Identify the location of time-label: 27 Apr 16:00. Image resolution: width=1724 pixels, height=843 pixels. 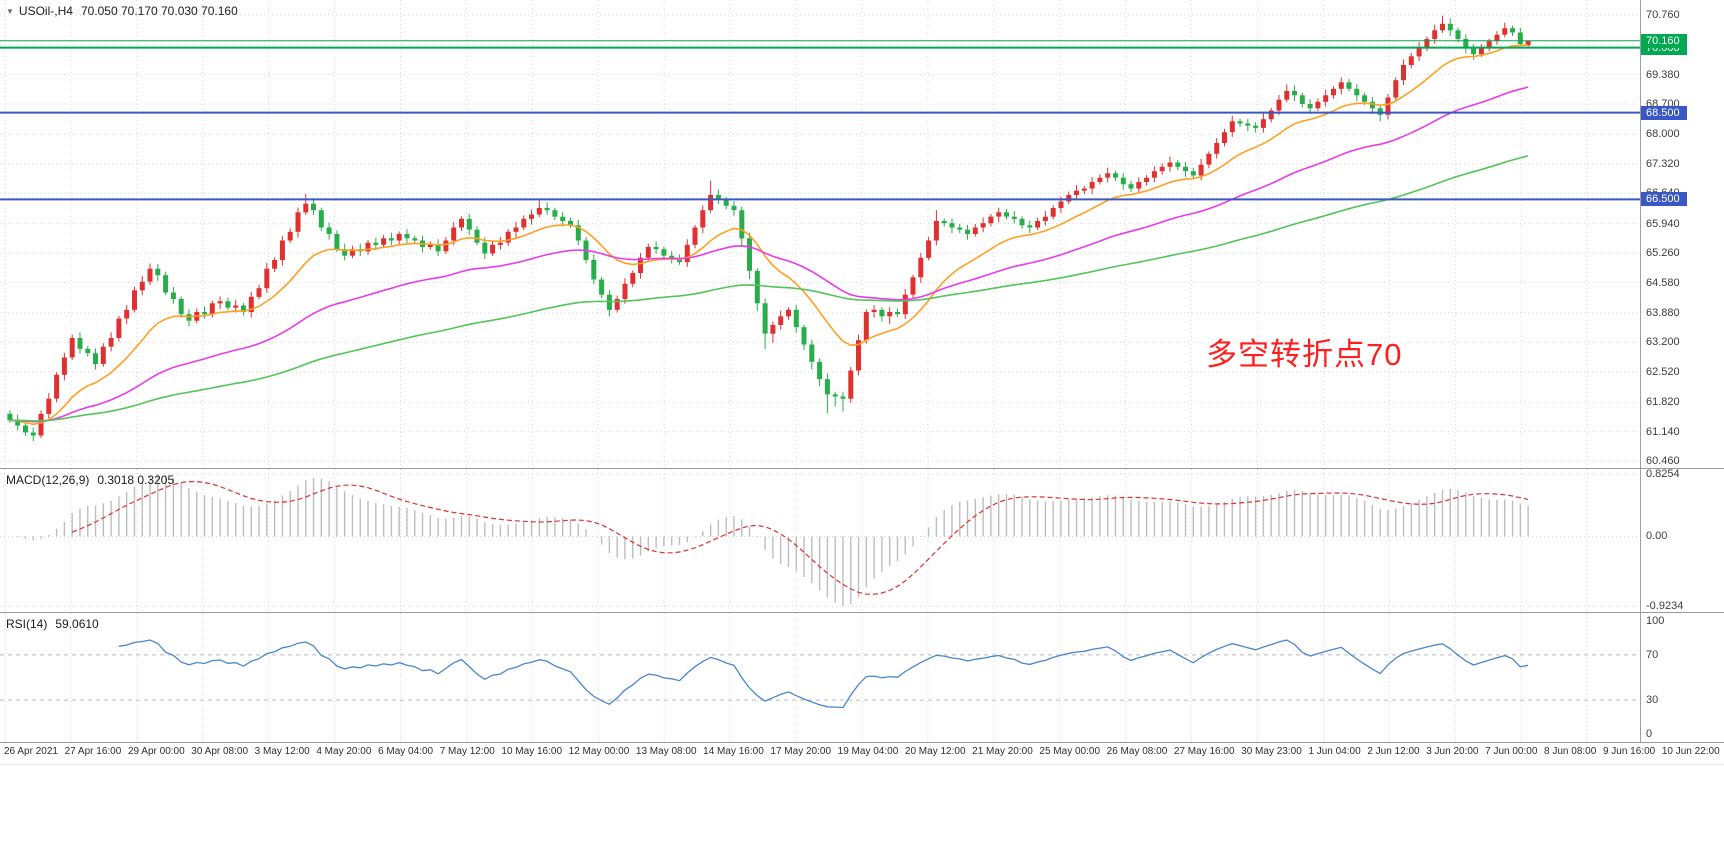
(93, 751).